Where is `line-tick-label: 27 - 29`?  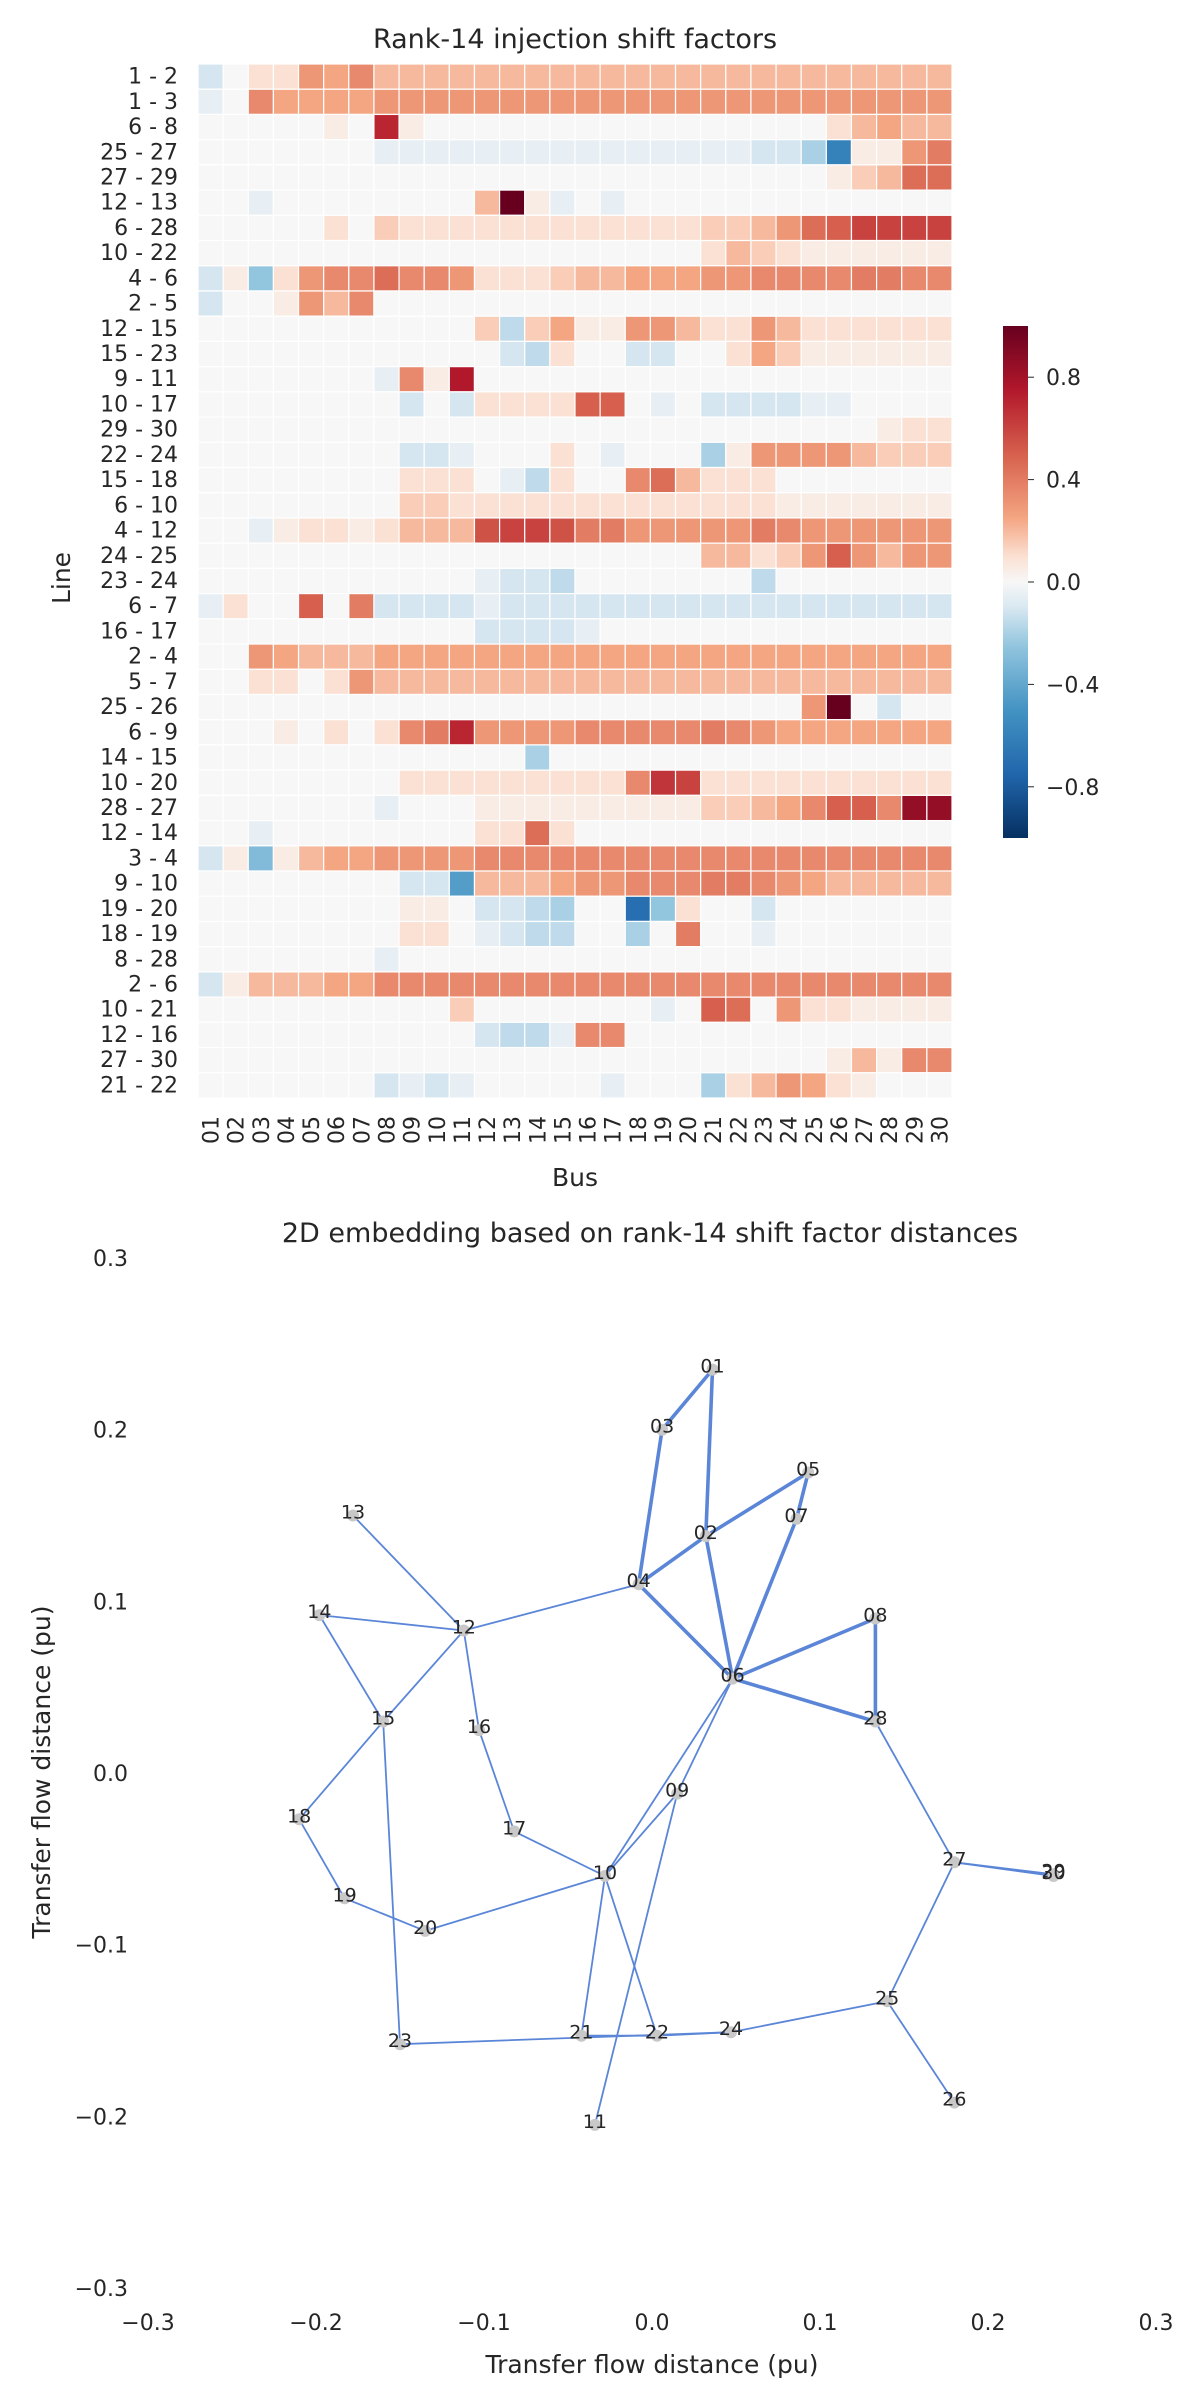
line-tick-label: 27 - 29 is located at coordinates (139, 178).